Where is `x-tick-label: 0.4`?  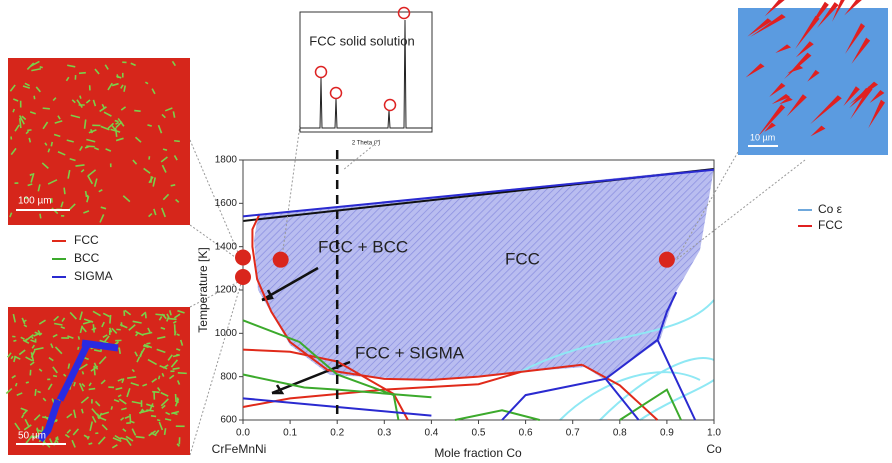 x-tick-label: 0.4 is located at coordinates (431, 433).